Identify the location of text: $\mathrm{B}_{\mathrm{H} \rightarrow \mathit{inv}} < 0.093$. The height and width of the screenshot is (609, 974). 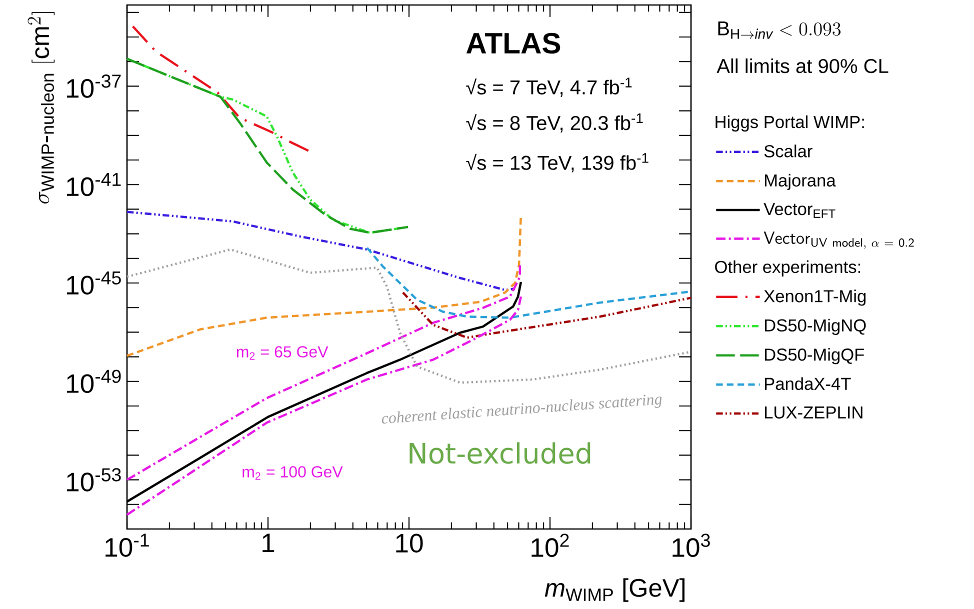
(779, 30).